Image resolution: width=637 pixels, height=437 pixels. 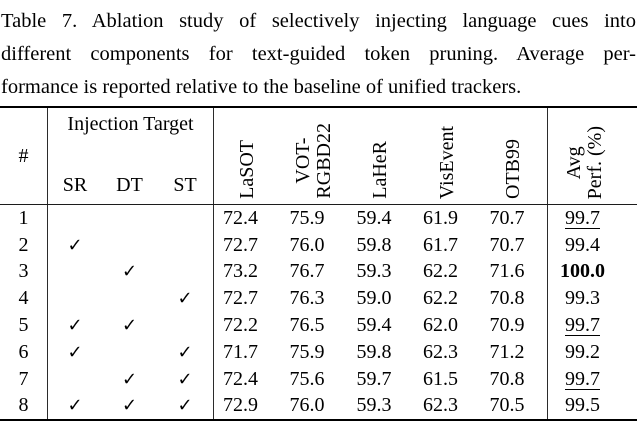 I want to click on row-2-laher: 59.8, so click(x=374, y=244).